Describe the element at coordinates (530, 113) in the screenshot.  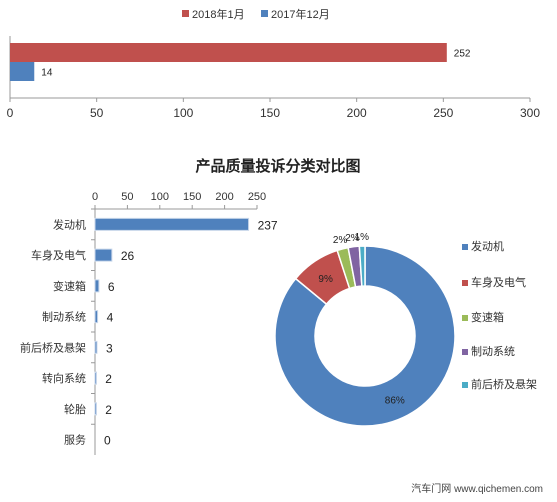
I see `top-x-tick-label: 300` at that location.